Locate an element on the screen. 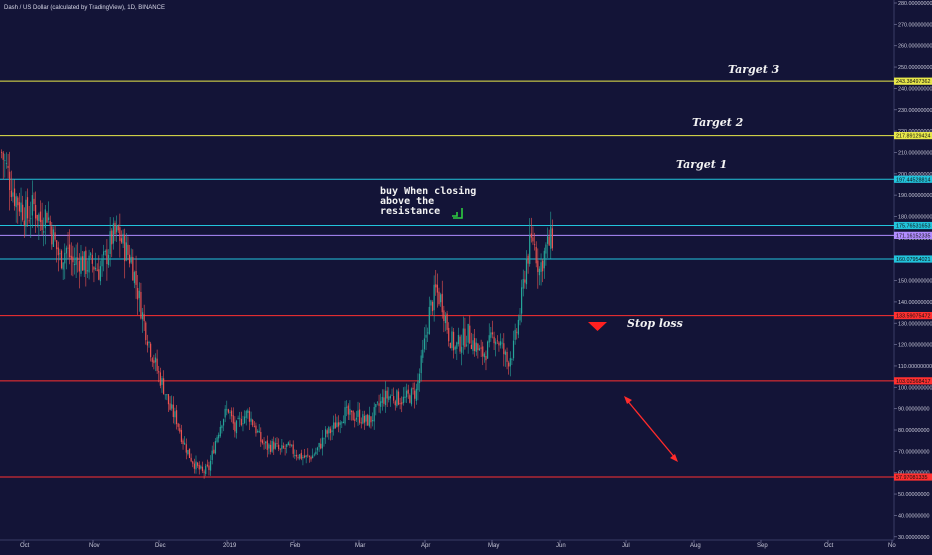 The width and height of the screenshot is (932, 555). price-tick-label: 140.00000000 is located at coordinates (915, 303).